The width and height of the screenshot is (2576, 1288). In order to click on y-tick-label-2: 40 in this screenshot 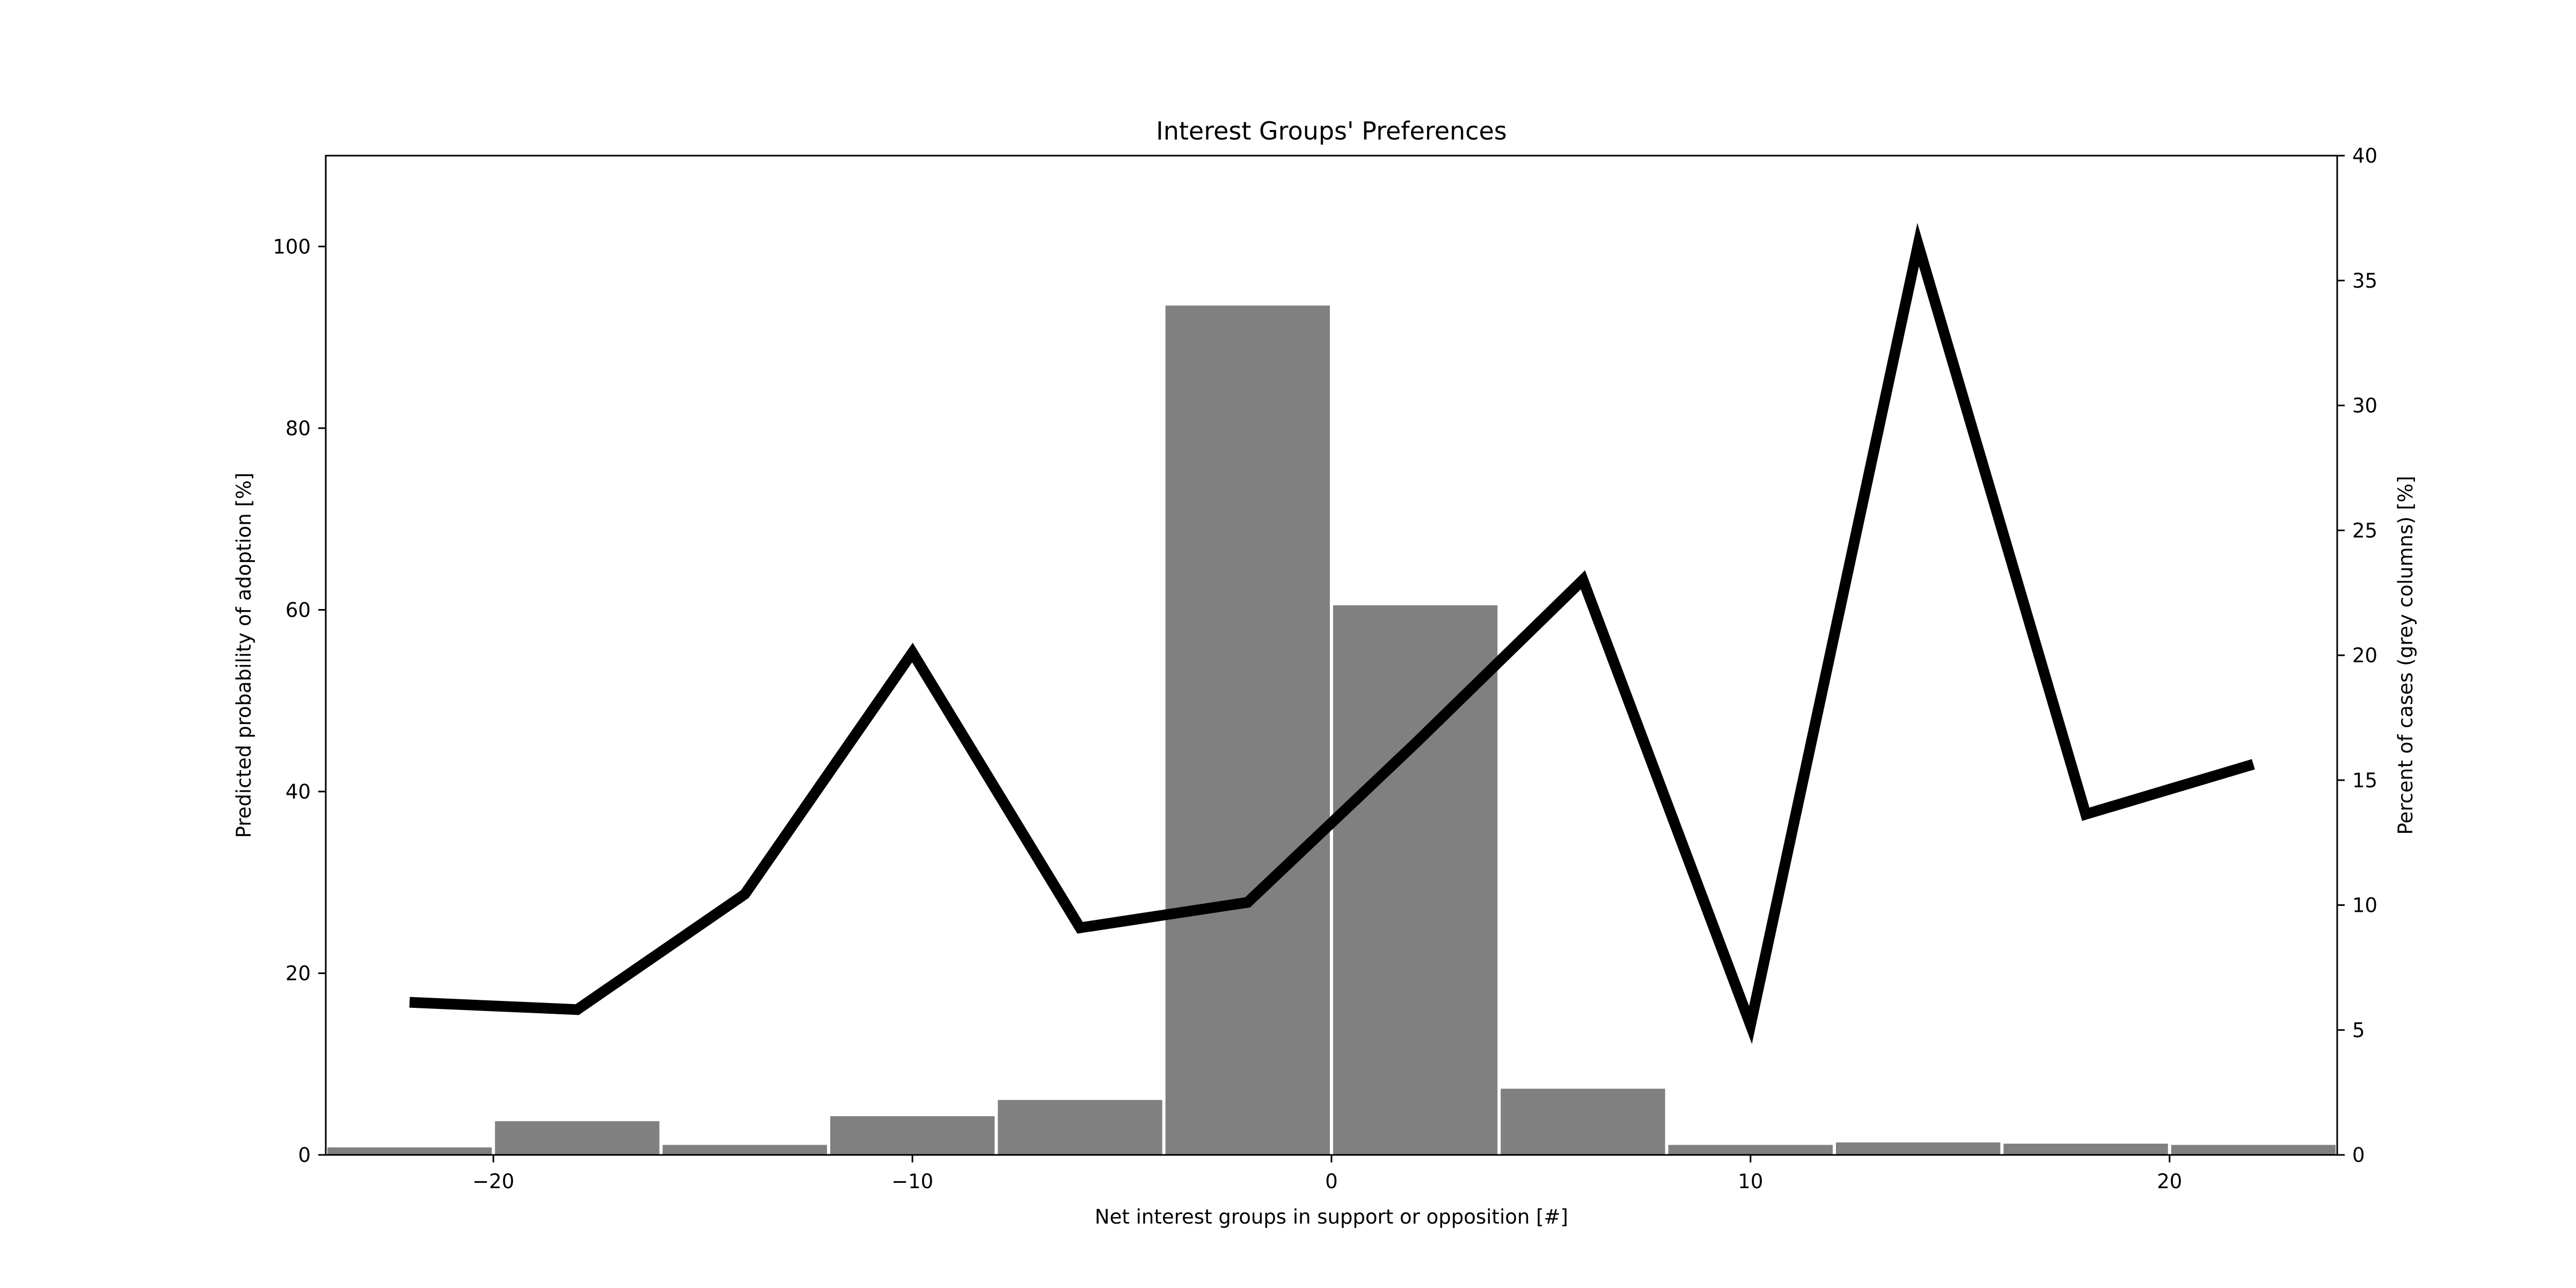, I will do `click(298, 791)`.